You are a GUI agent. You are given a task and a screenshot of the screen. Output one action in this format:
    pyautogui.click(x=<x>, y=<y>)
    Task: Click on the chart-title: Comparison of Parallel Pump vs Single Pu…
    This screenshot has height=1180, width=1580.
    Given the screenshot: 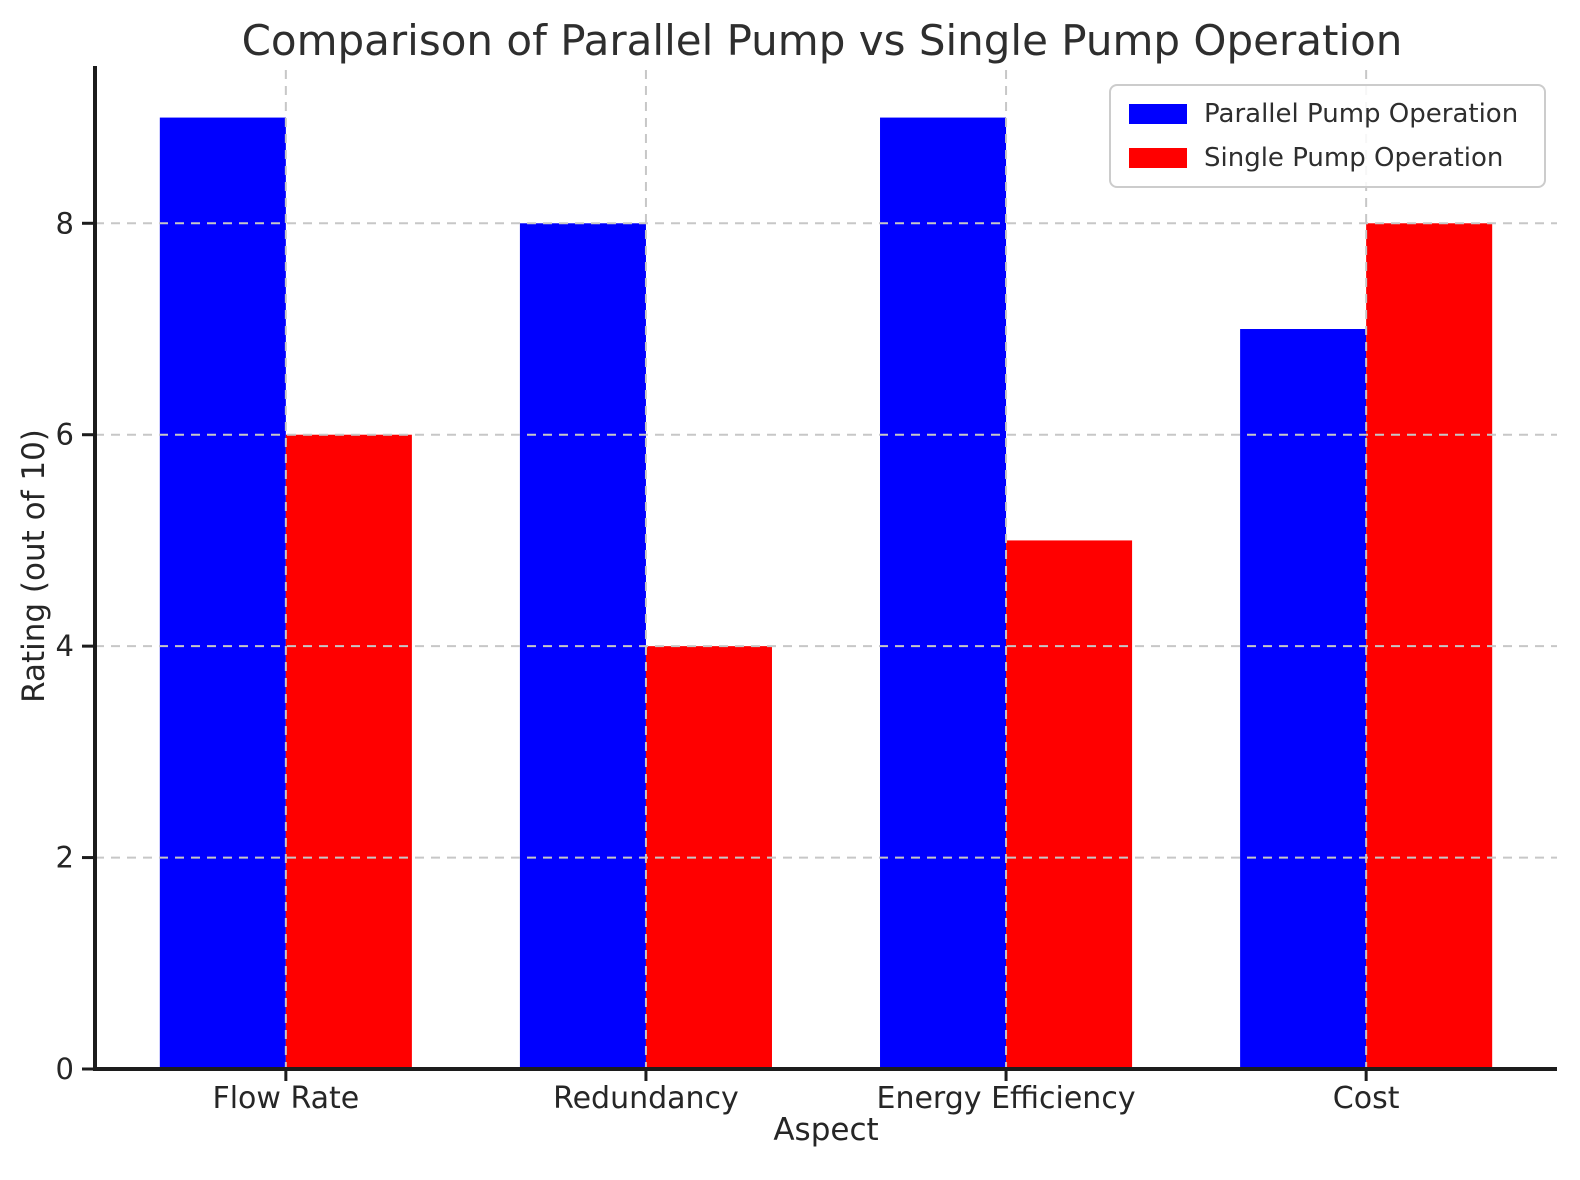 What is the action you would take?
    pyautogui.click(x=822, y=40)
    